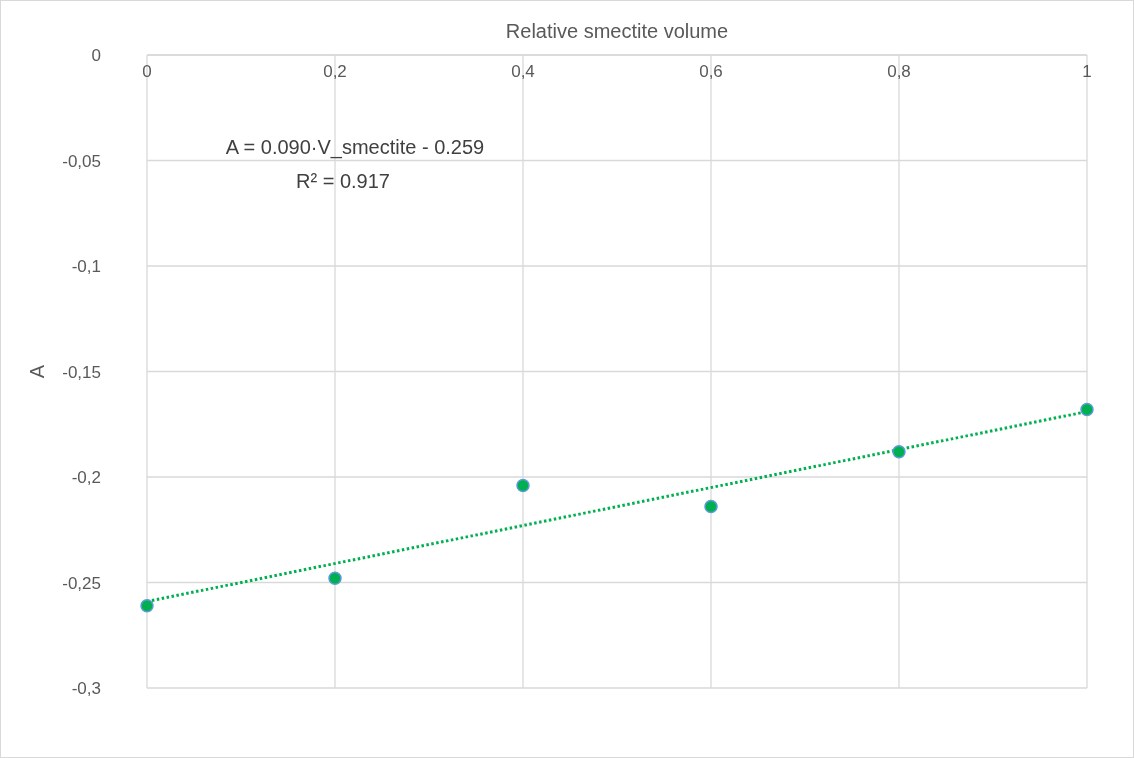 The height and width of the screenshot is (758, 1134). What do you see at coordinates (523, 71) in the screenshot?
I see `x-tick-label: 0,4` at bounding box center [523, 71].